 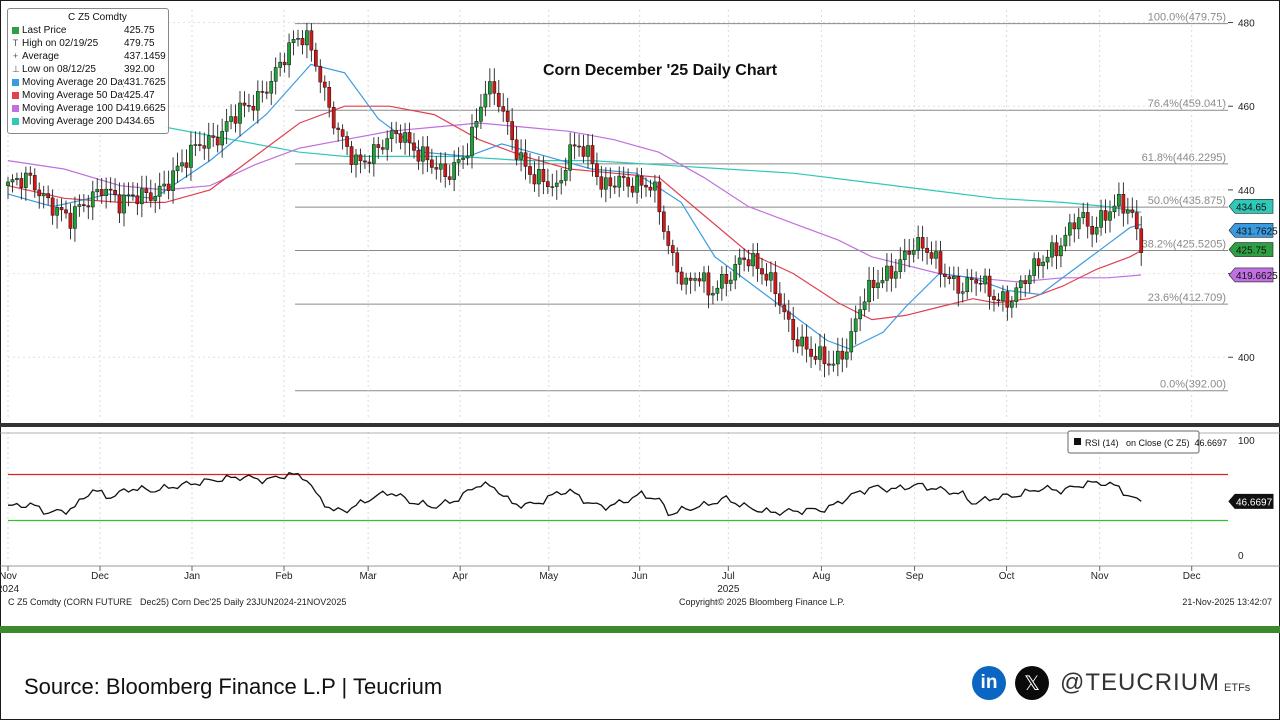 I want to click on legend-value: 437.1459, so click(x=145, y=56).